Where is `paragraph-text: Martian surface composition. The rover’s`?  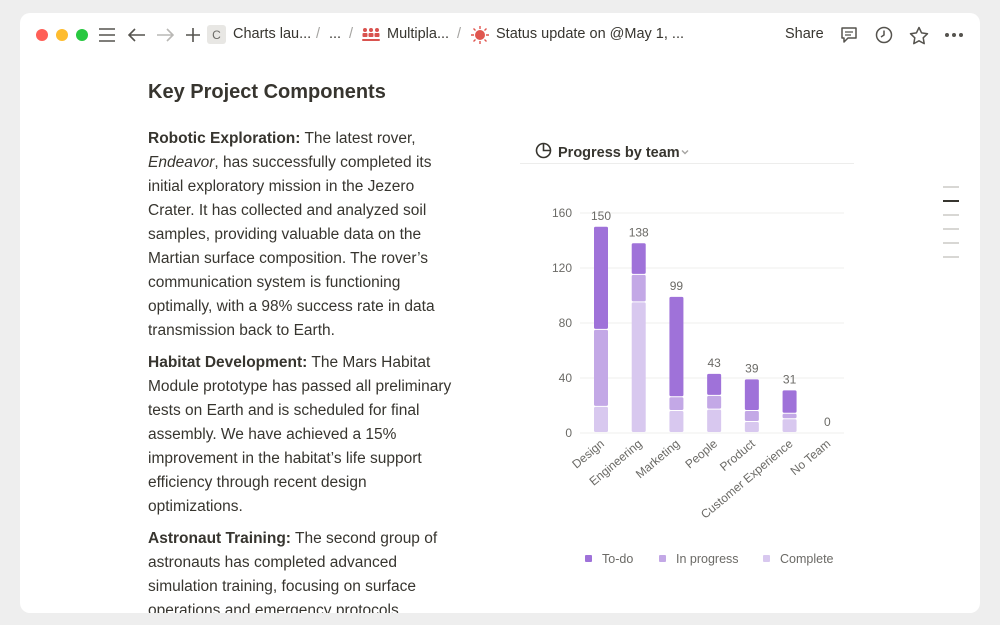
paragraph-text: Martian surface composition. The rover’s is located at coordinates (288, 258).